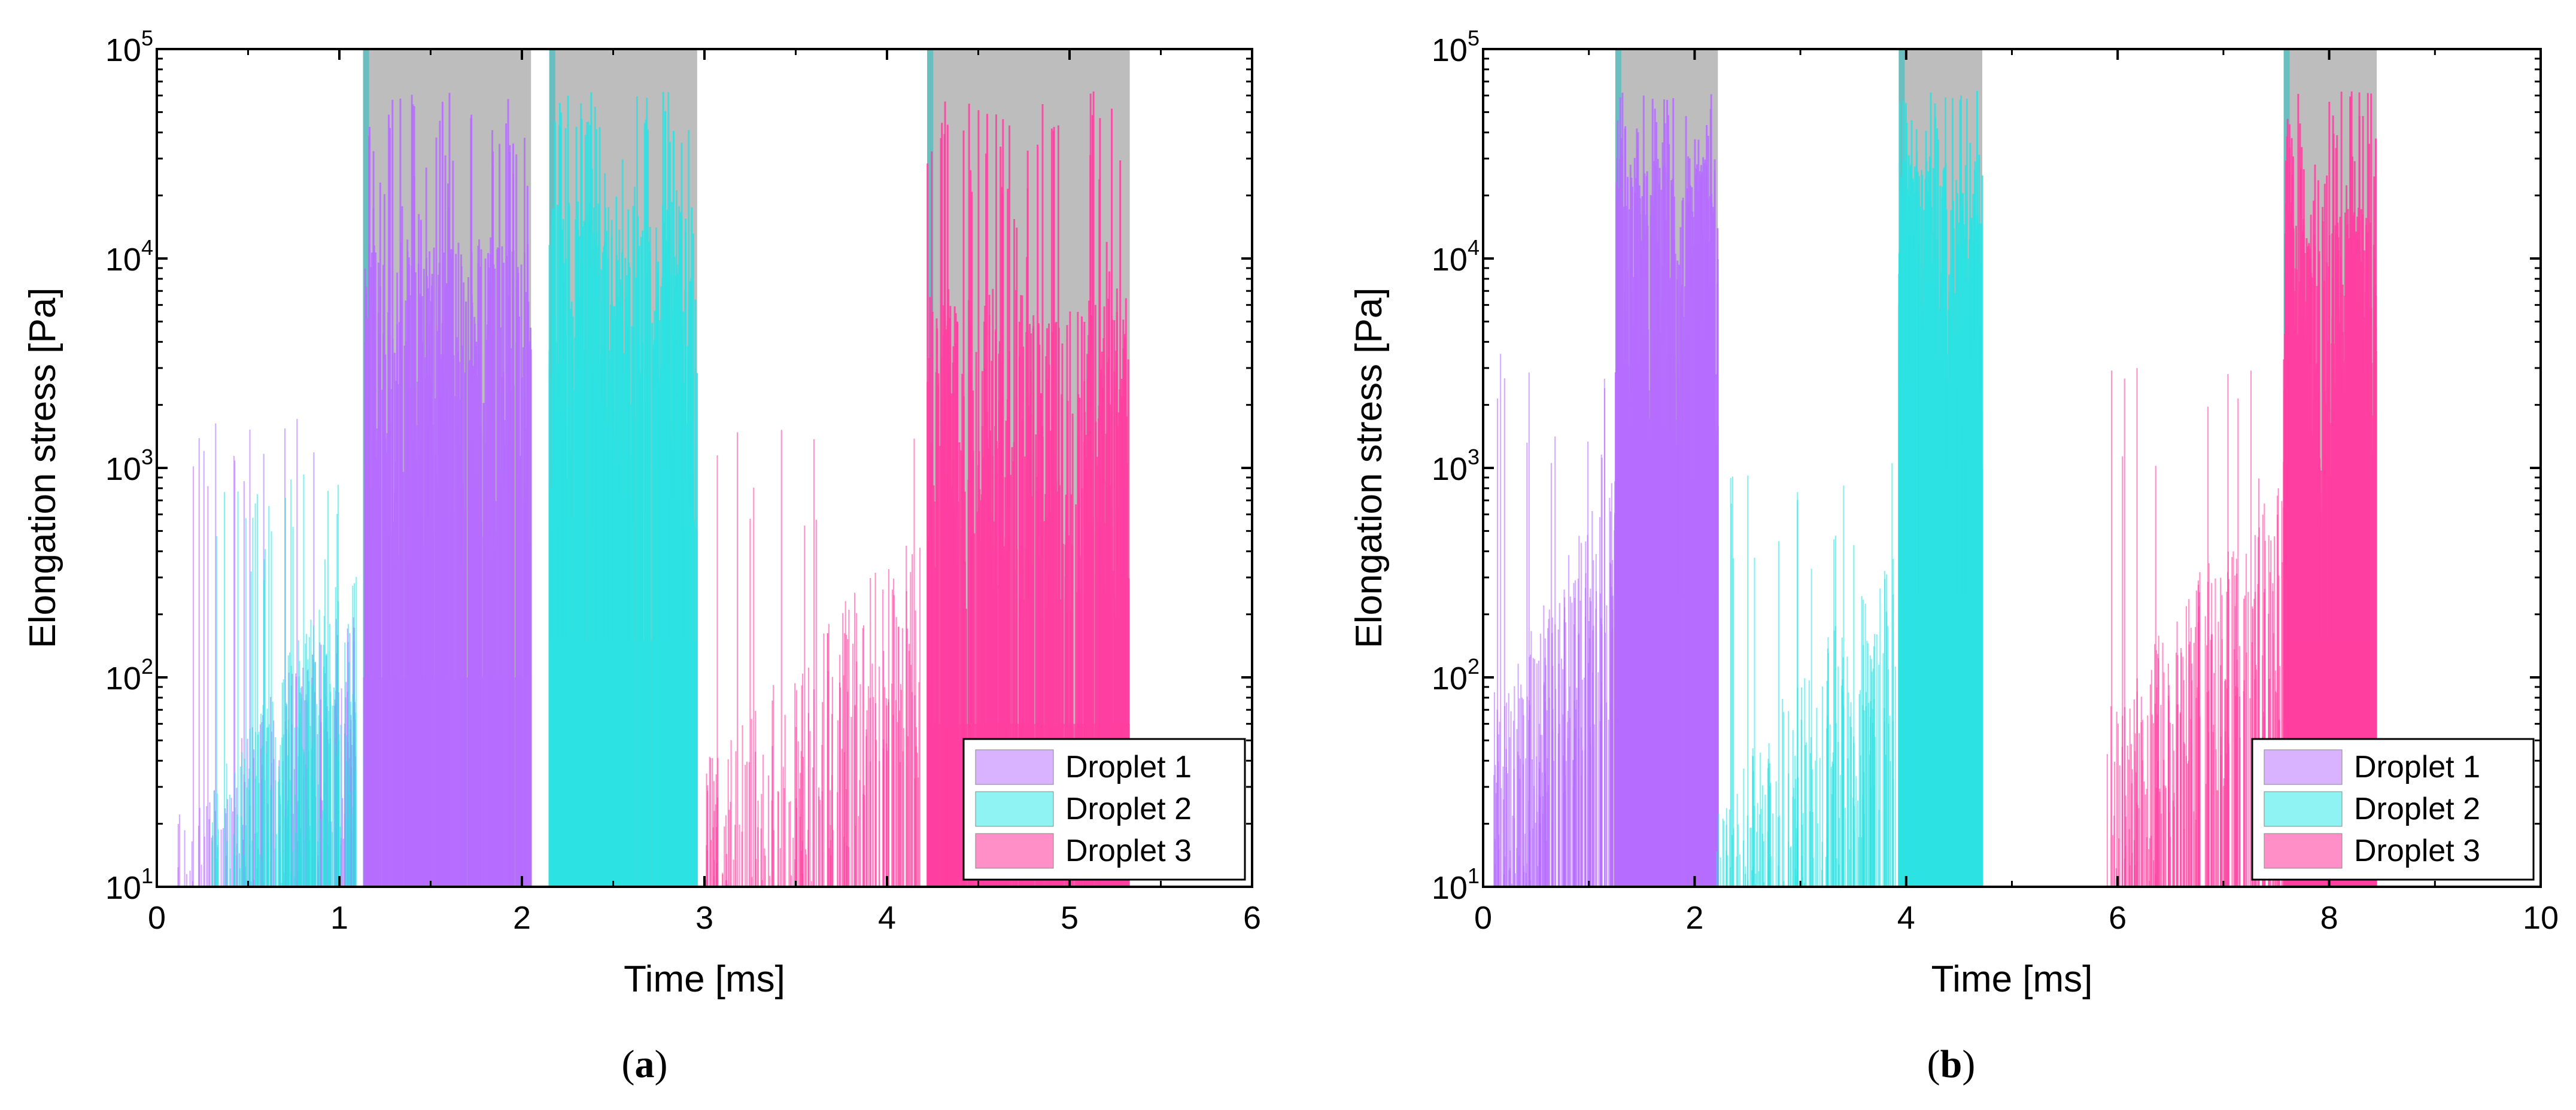  Describe the element at coordinates (2541, 918) in the screenshot. I see `x-tick-label: 10` at that location.